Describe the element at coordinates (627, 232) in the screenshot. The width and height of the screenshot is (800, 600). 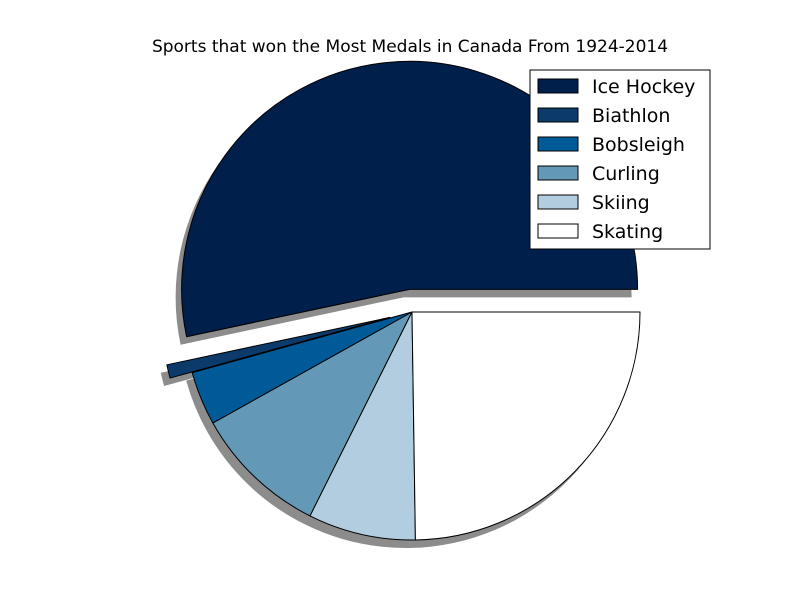
I see `legend-label-skating: Skating` at that location.